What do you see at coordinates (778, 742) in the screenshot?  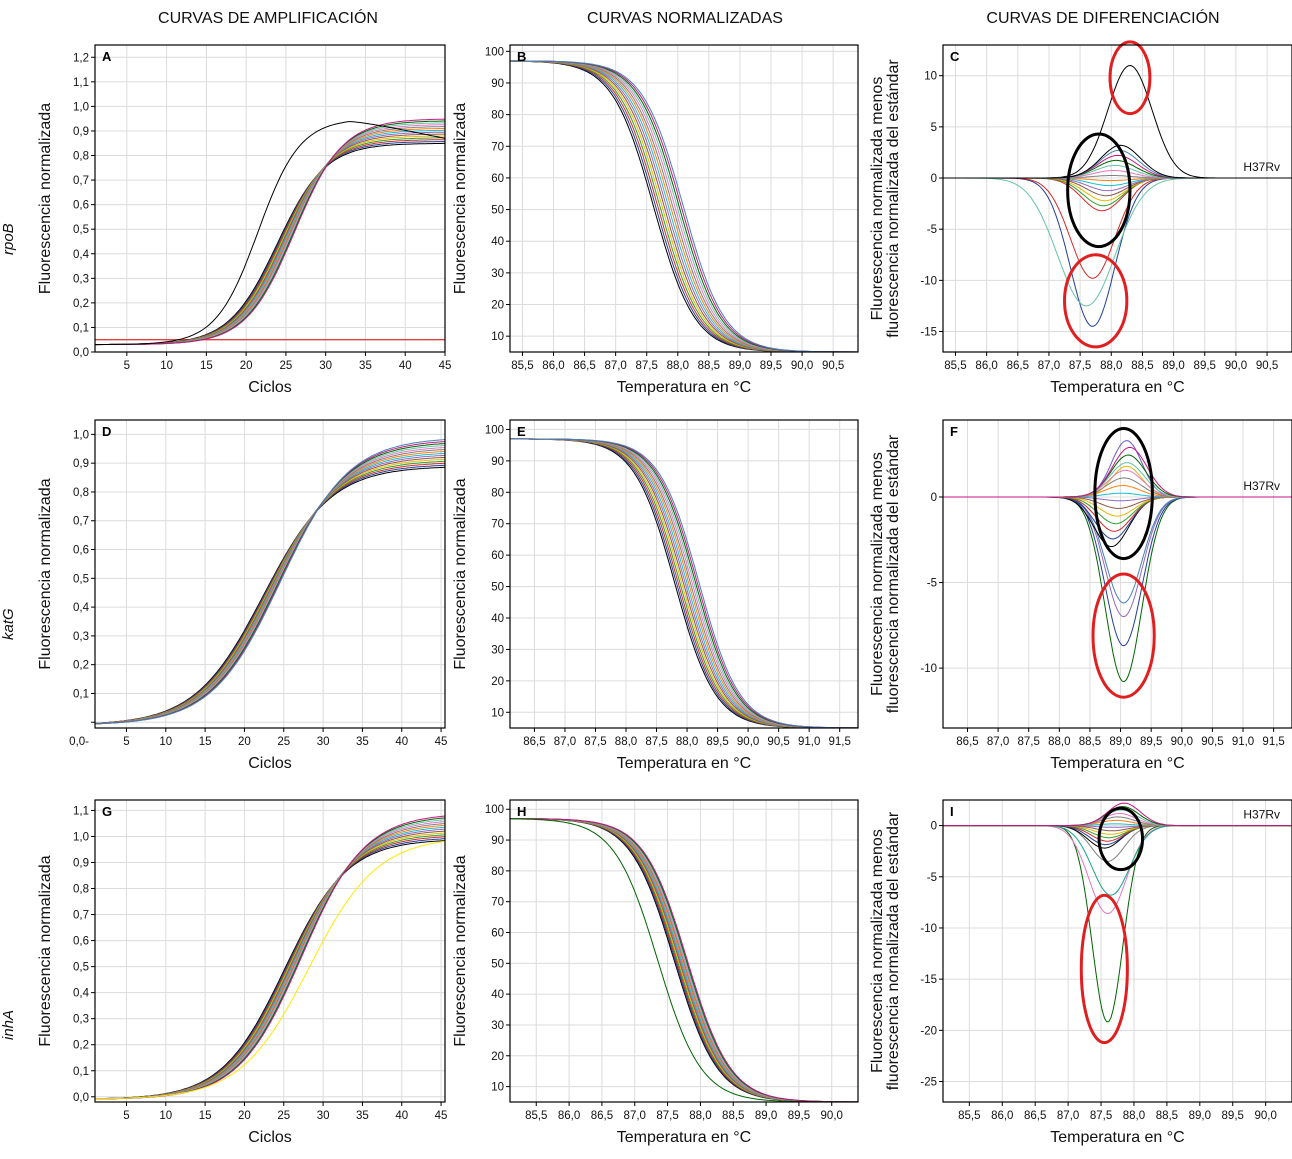 I see `x-tick-label-e: 90,5` at bounding box center [778, 742].